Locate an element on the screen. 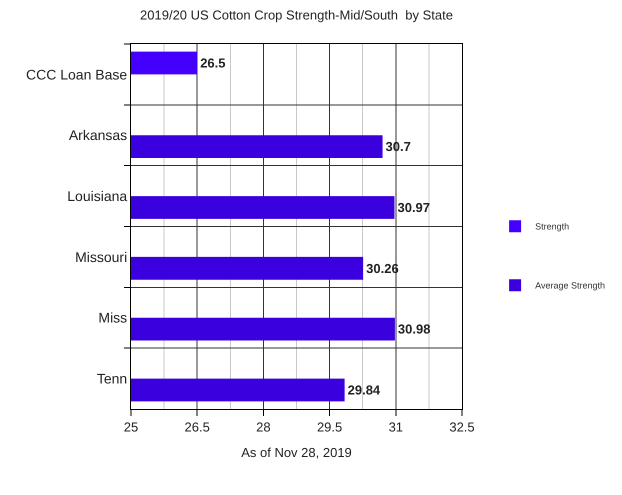  x-axis-title: As of Nov 28, 2019 is located at coordinates (296, 452).